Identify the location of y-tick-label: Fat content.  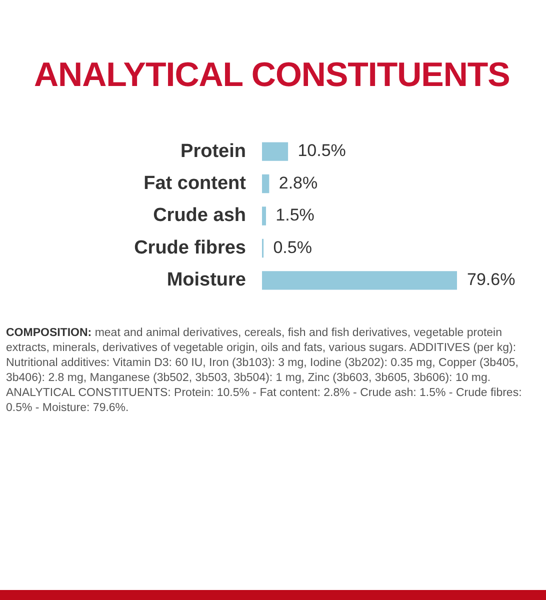
(195, 183).